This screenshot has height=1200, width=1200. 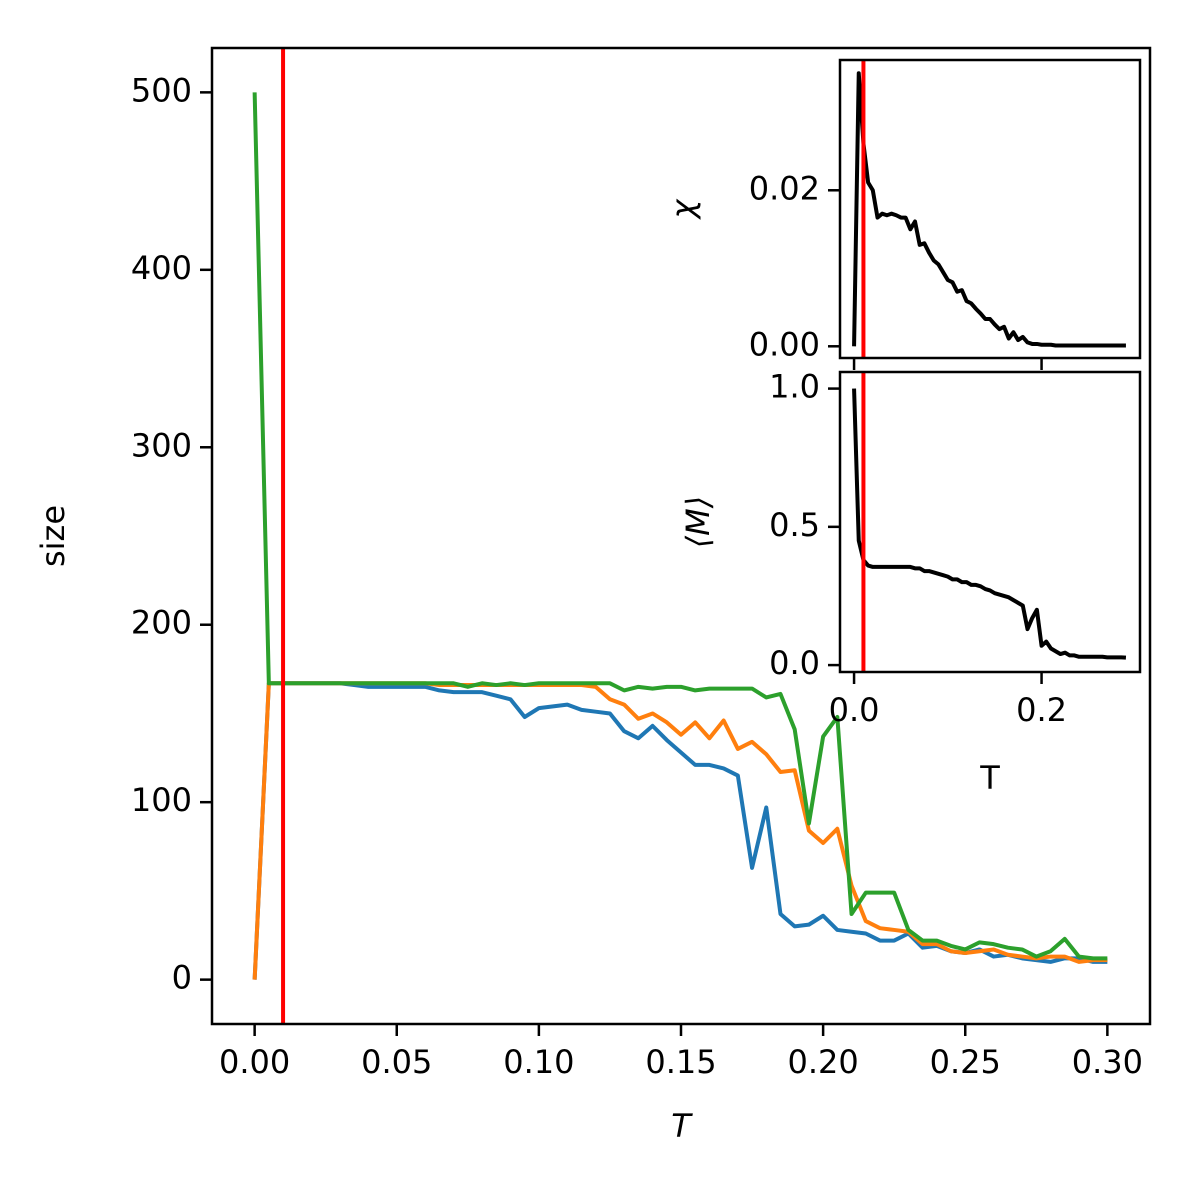 I want to click on y-tick-label: 1.0, so click(x=794, y=387).